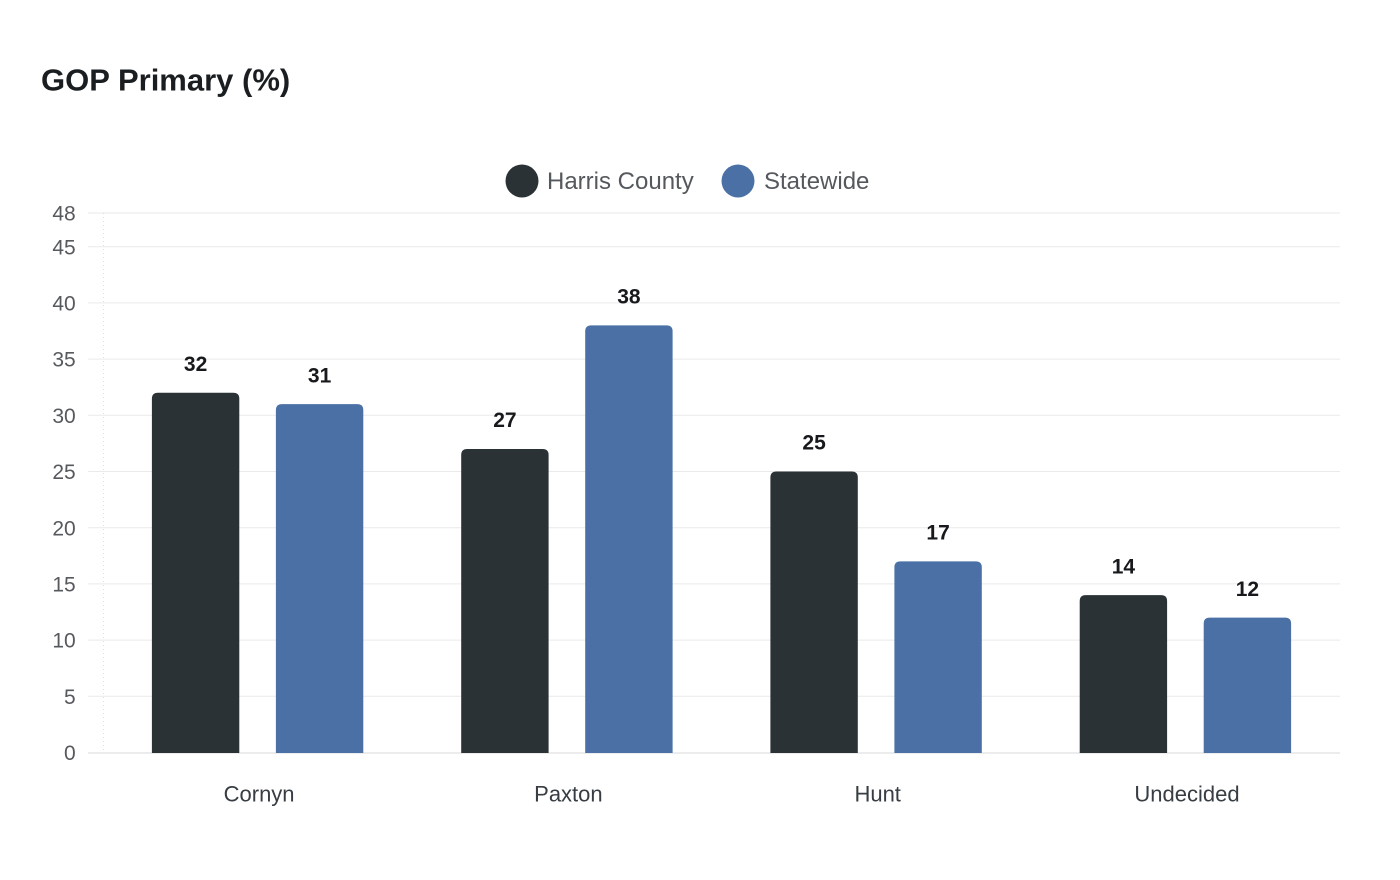 The width and height of the screenshot is (1400, 880). What do you see at coordinates (70, 753) in the screenshot?
I see `svg-text: 0` at bounding box center [70, 753].